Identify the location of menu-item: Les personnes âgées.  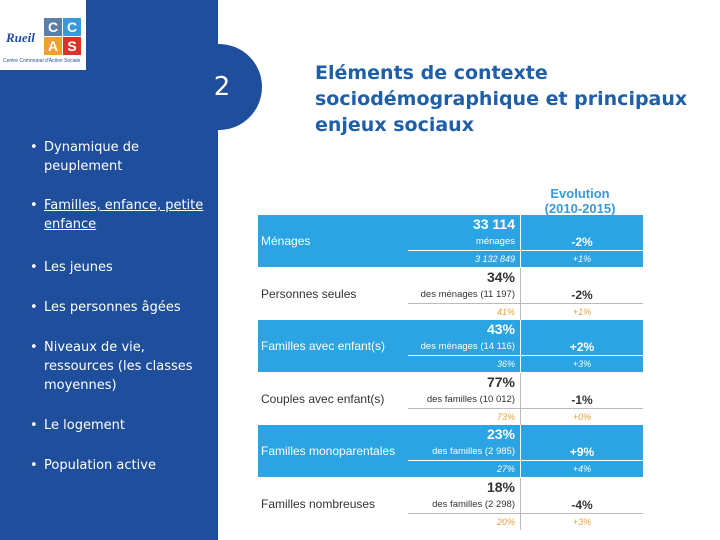
(120, 307).